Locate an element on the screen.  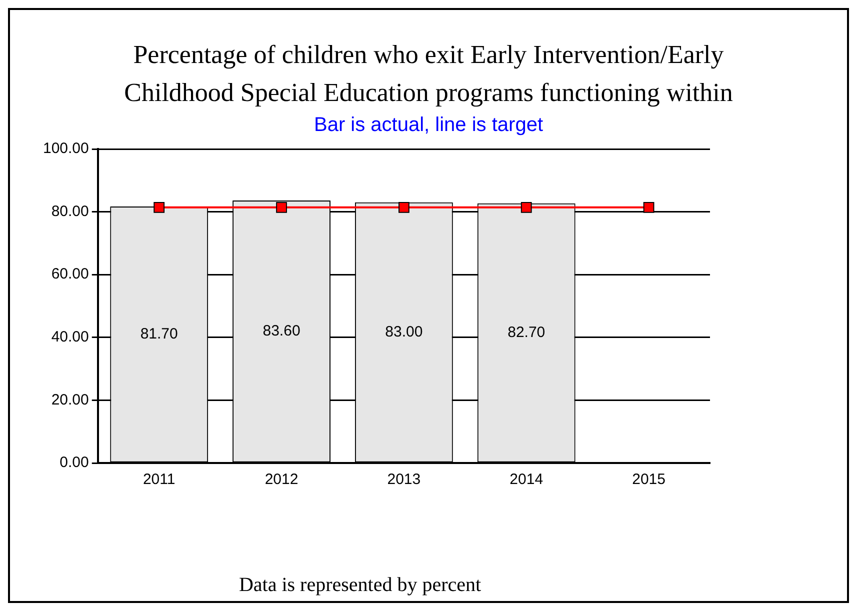
chart-title: Percentage of children who exit Early Intervention/Early Childhood Special Education programs functioning within is located at coordinates (428, 74).